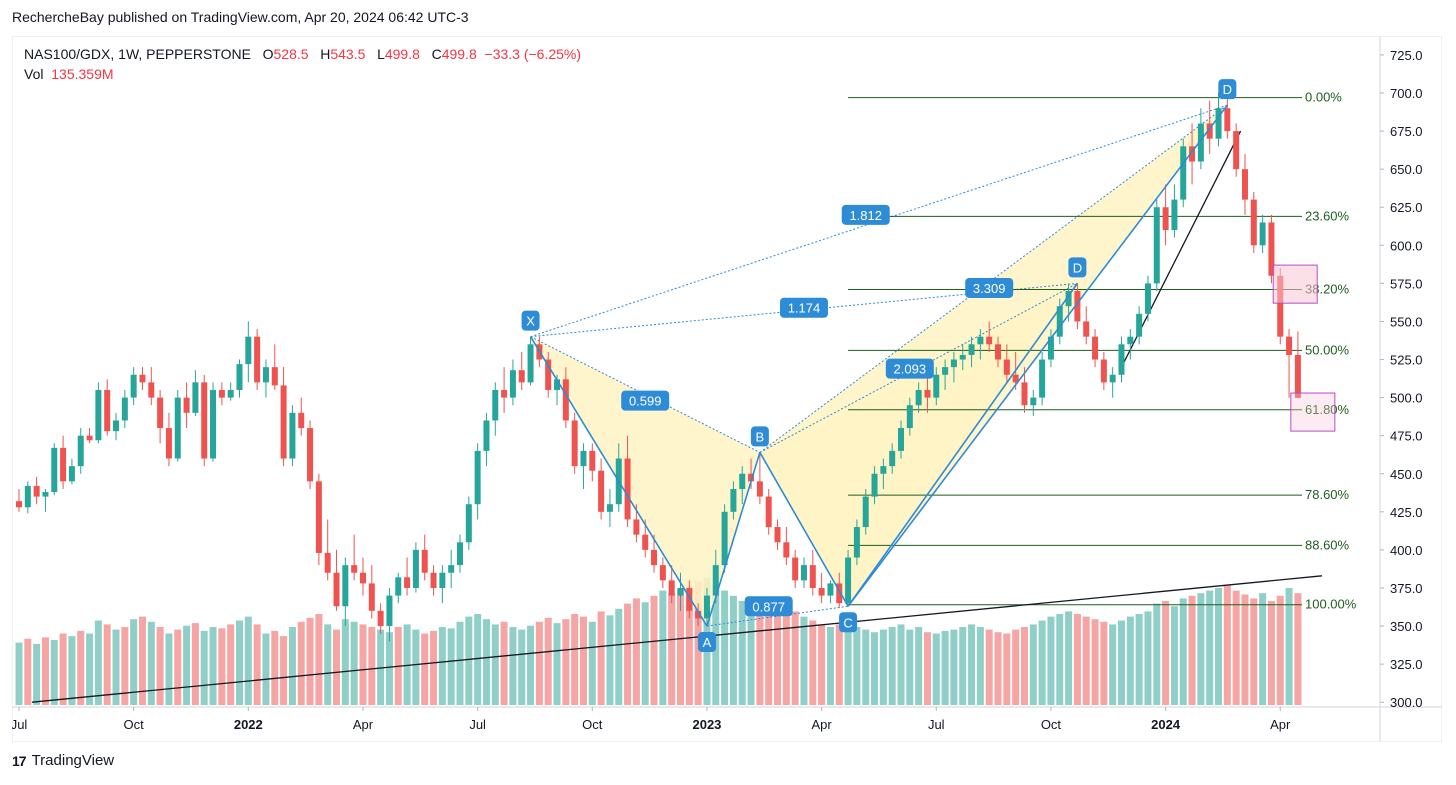 The width and height of the screenshot is (1456, 785). Describe the element at coordinates (137, 54) in the screenshot. I see `symbol-label: NAS100/GDX, 1W, PEPPERSTONE` at that location.